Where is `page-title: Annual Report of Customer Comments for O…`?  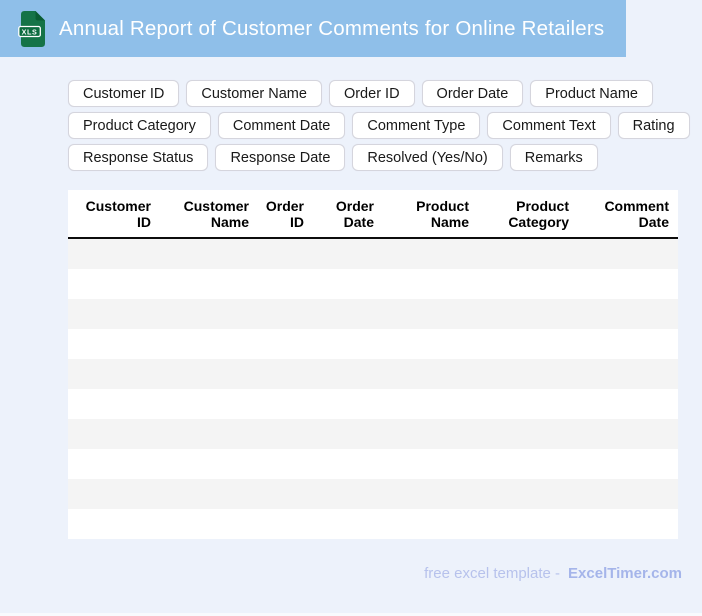 page-title: Annual Report of Customer Comments for O… is located at coordinates (332, 28).